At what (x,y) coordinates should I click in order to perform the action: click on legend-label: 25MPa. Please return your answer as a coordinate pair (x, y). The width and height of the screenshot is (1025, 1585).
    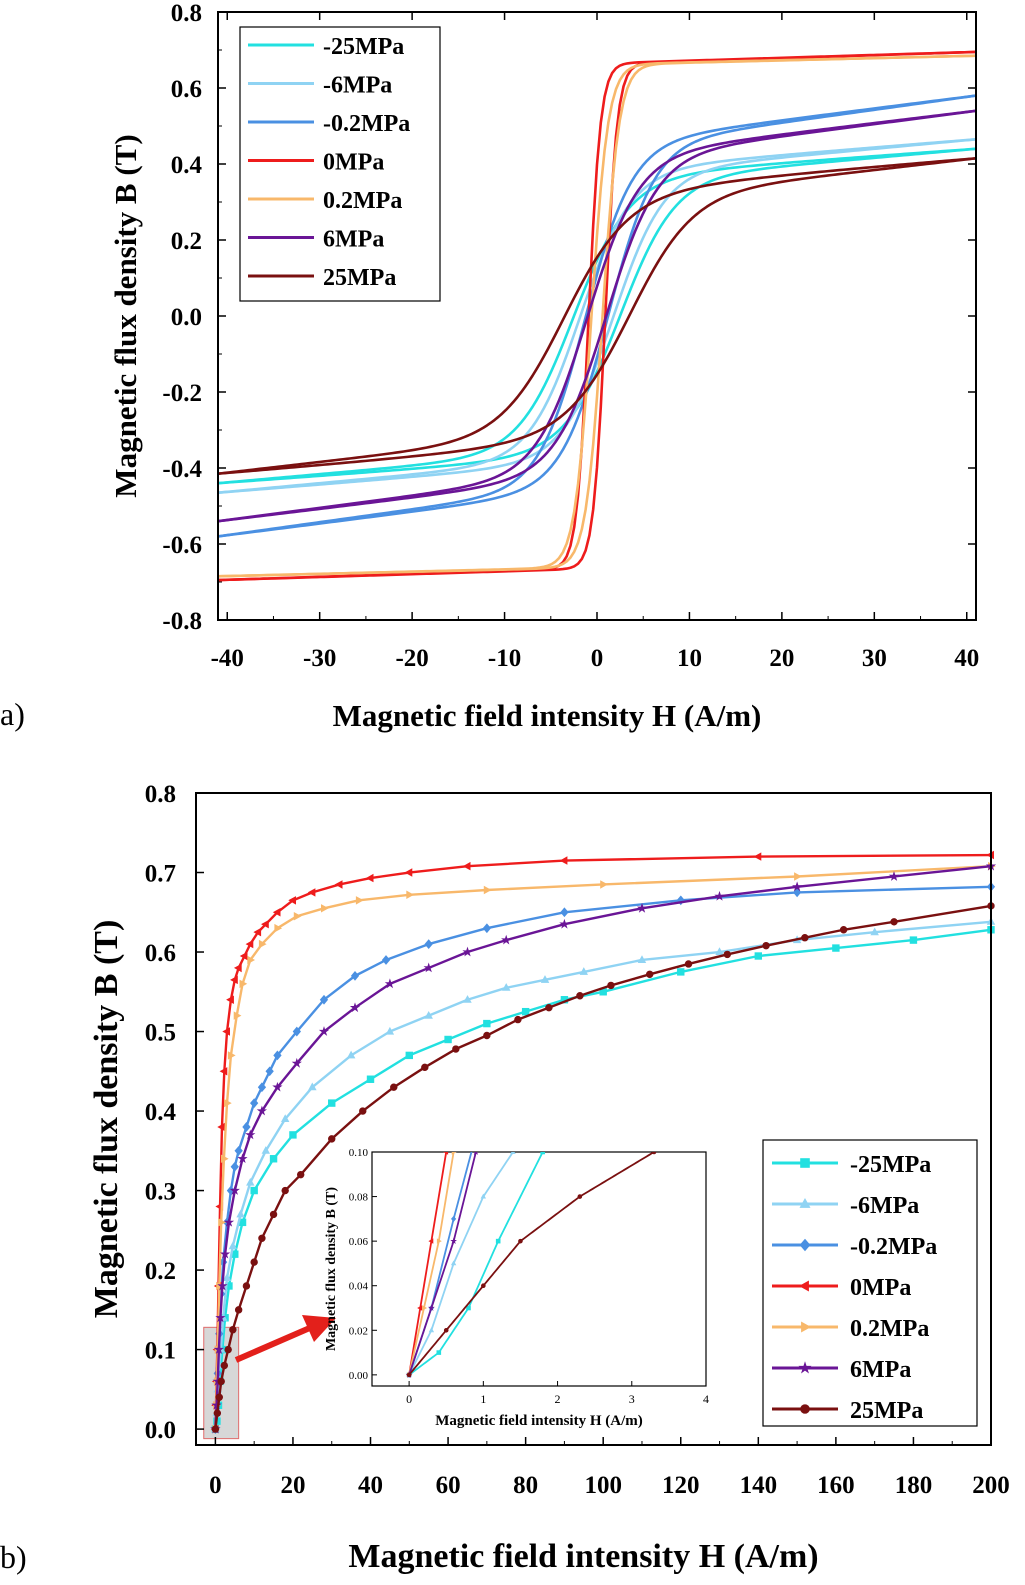
    Looking at the image, I should click on (359, 278).